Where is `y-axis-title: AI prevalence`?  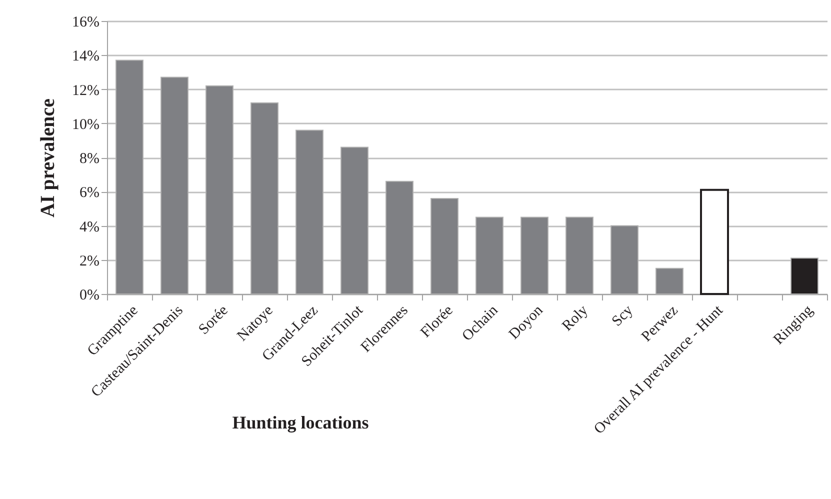
y-axis-title: AI prevalence is located at coordinates (48, 158).